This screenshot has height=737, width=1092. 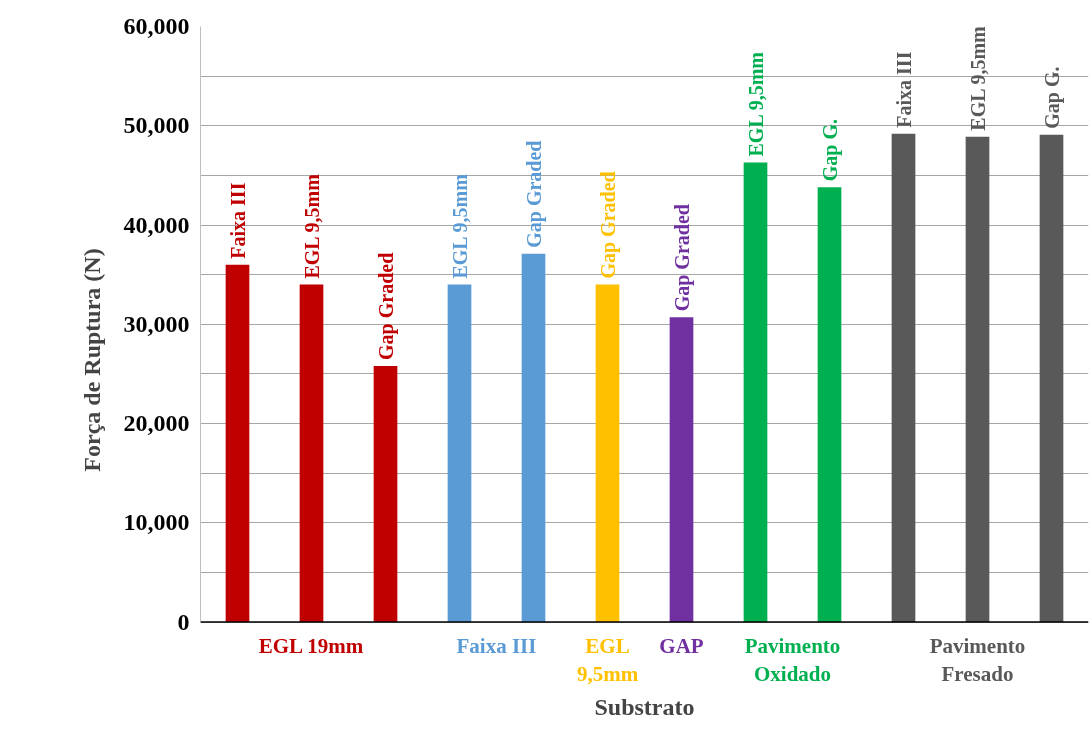 I want to click on y-axis-title: Força de Ruptura (N), so click(x=91, y=360).